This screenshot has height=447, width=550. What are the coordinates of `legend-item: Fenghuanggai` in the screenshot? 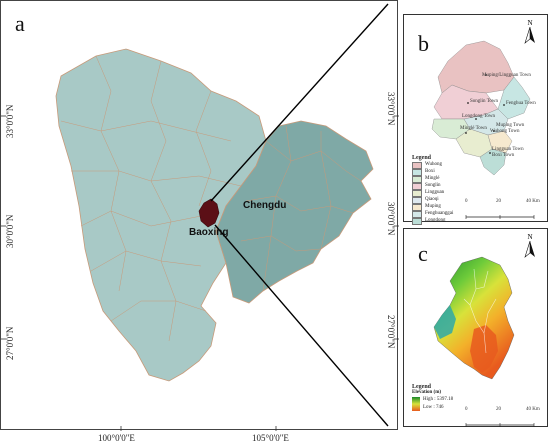 It's located at (433, 214).